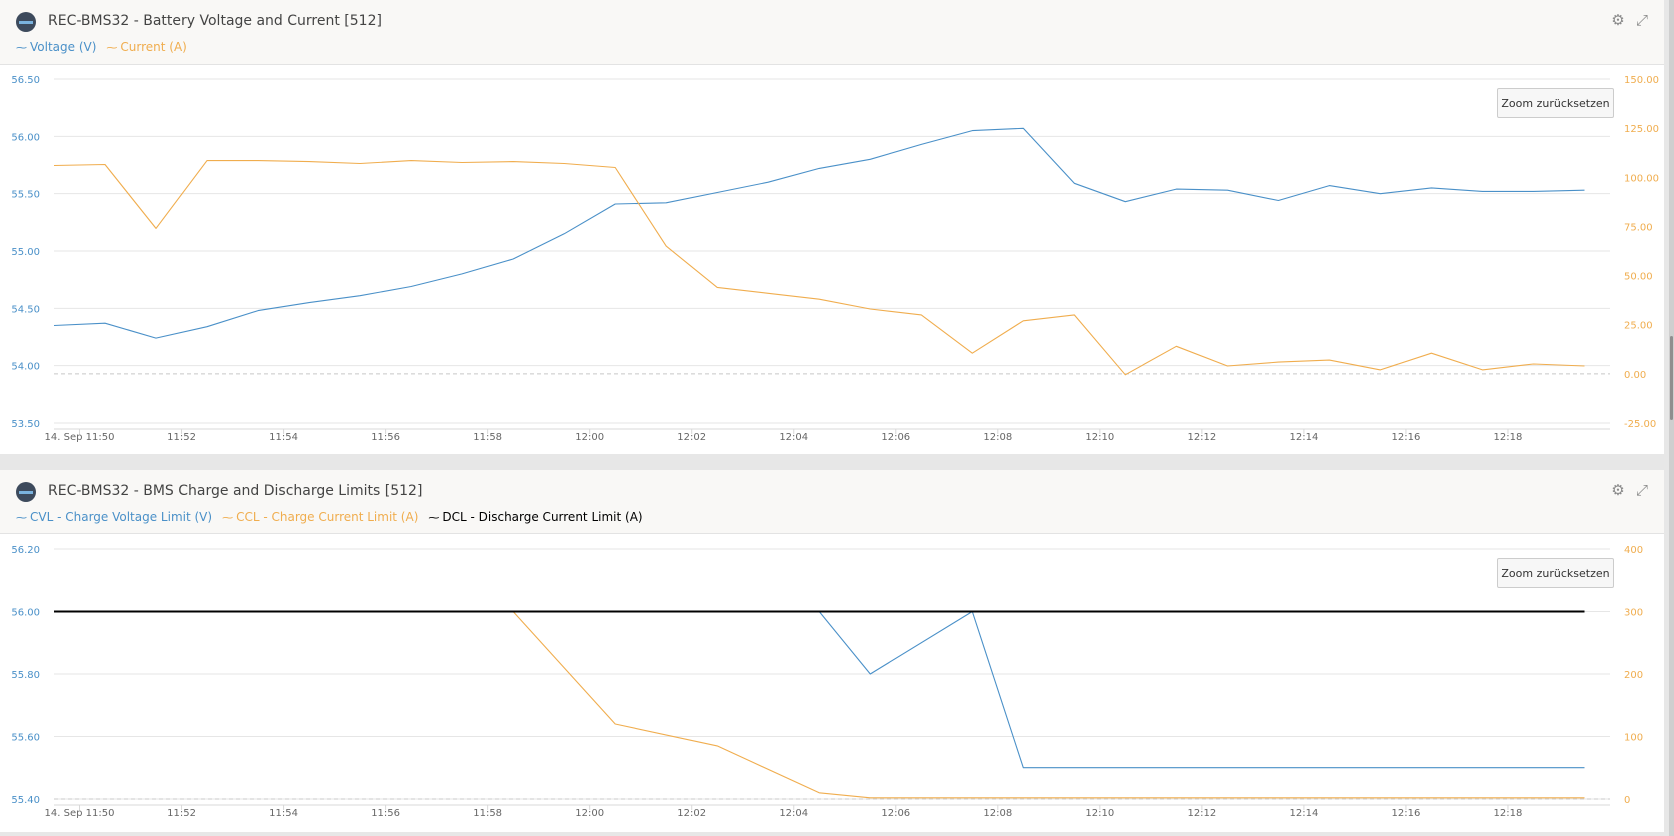 The width and height of the screenshot is (1674, 836). What do you see at coordinates (1633, 738) in the screenshot?
I see `y-right-tick-label: 100` at bounding box center [1633, 738].